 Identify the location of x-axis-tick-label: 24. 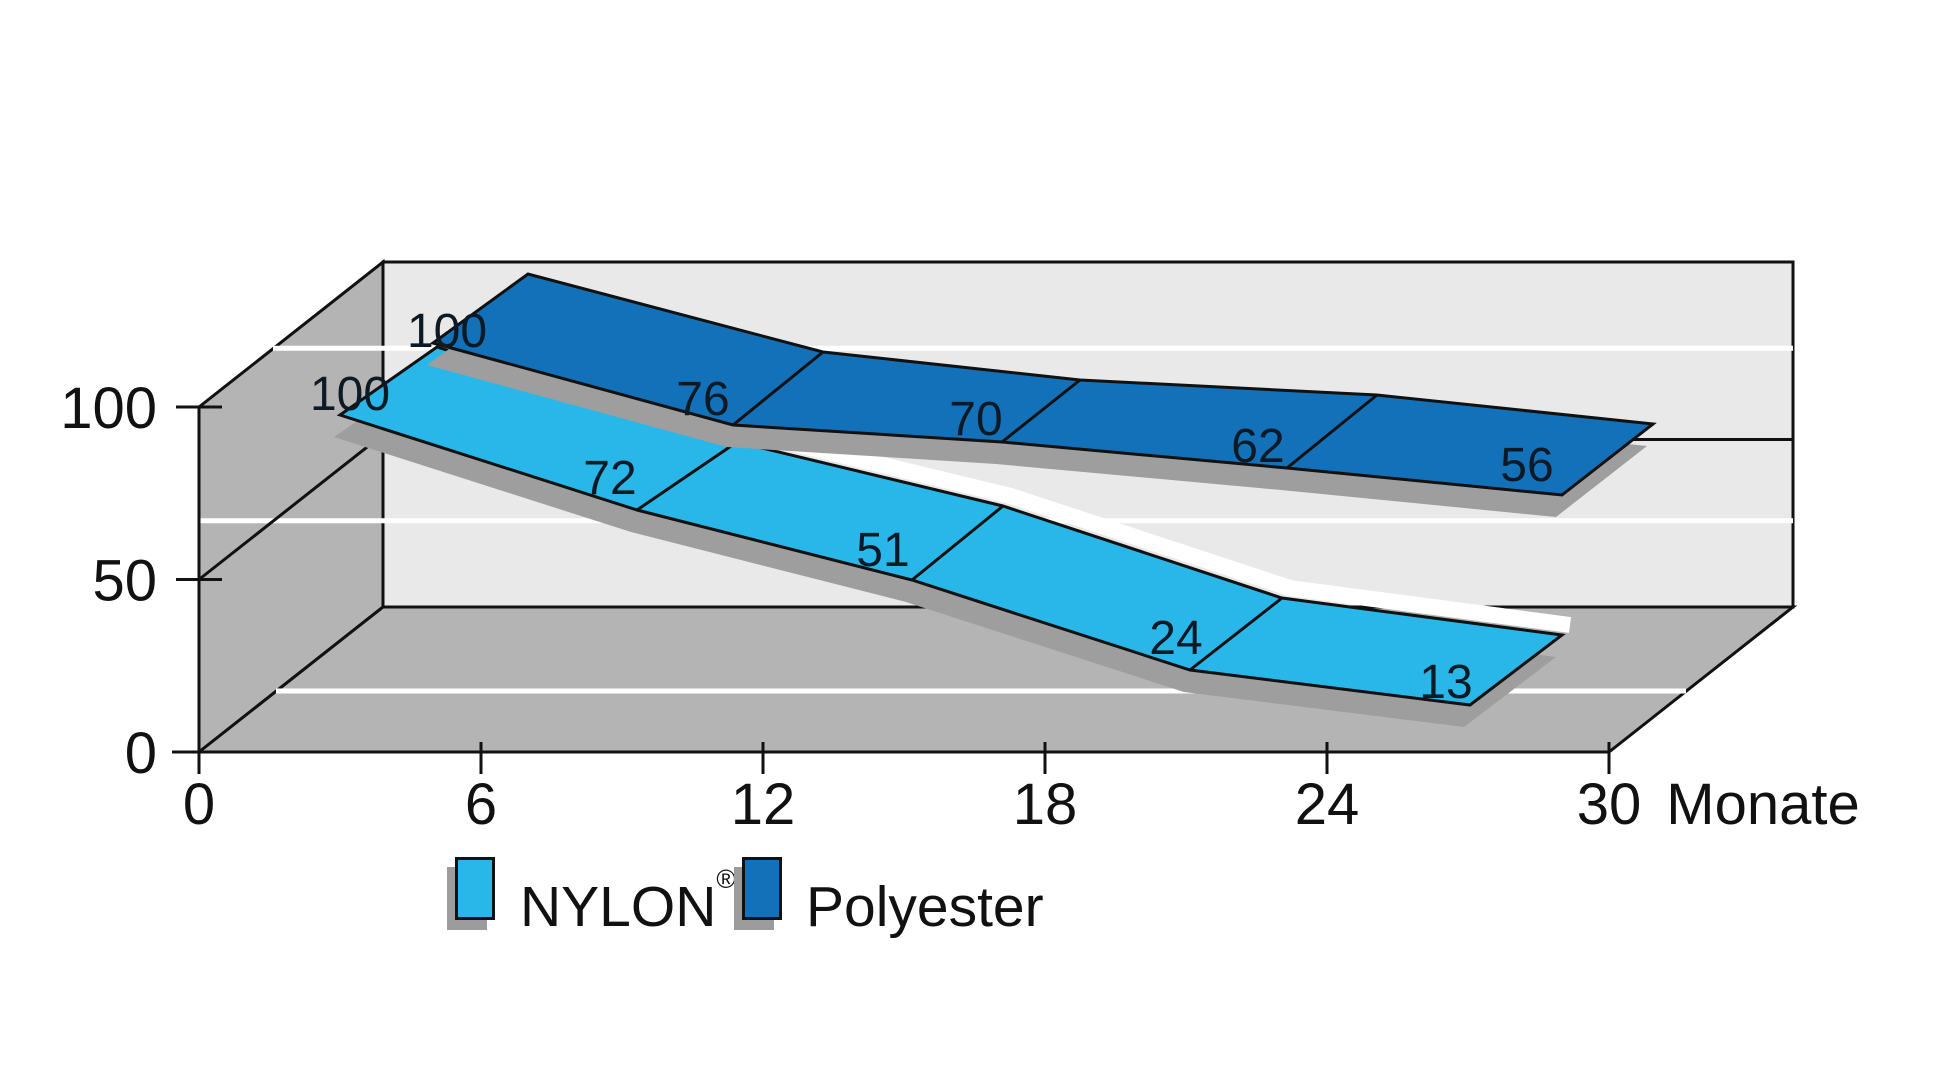
(1327, 804).